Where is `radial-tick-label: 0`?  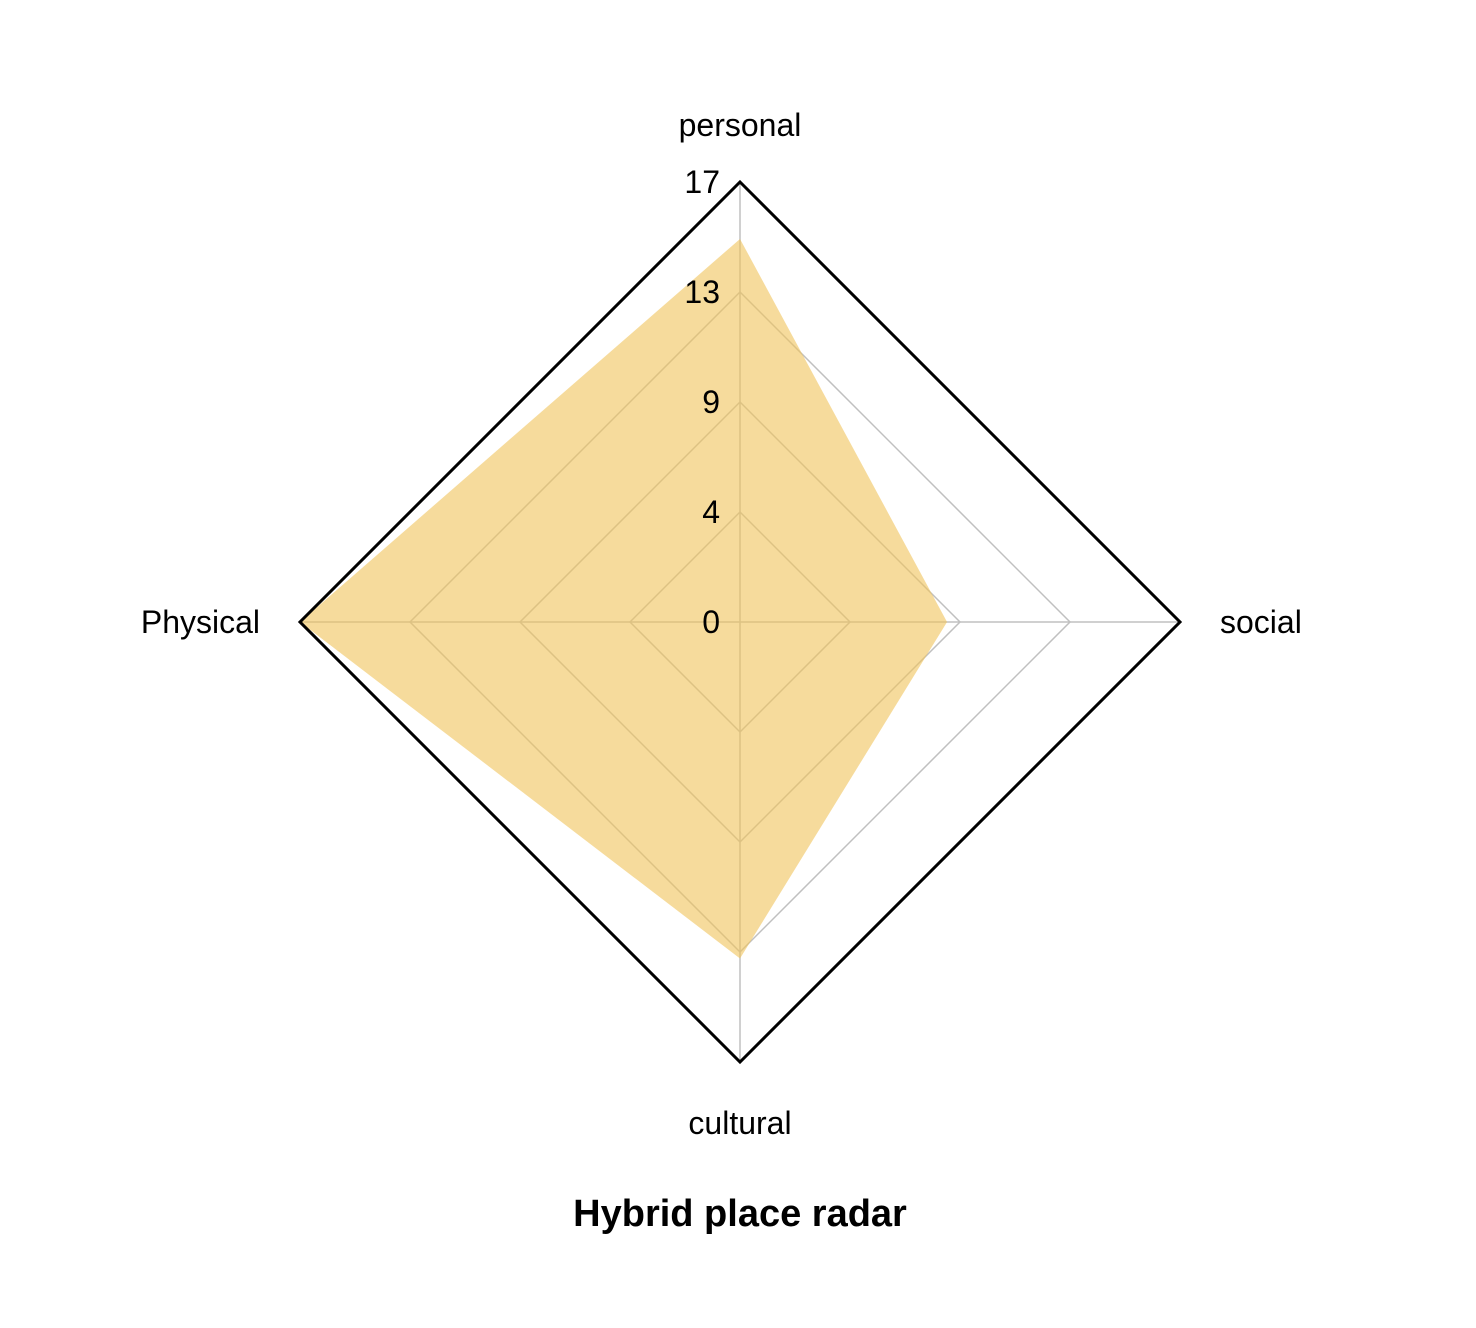 radial-tick-label: 0 is located at coordinates (711, 622).